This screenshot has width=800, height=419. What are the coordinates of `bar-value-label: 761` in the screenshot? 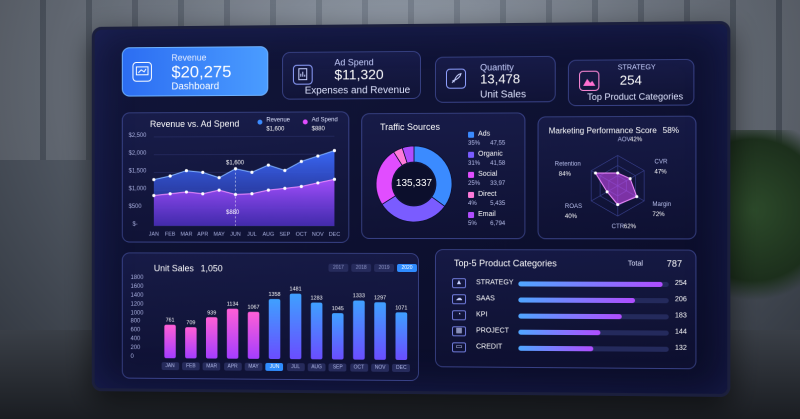 It's located at (170, 321).